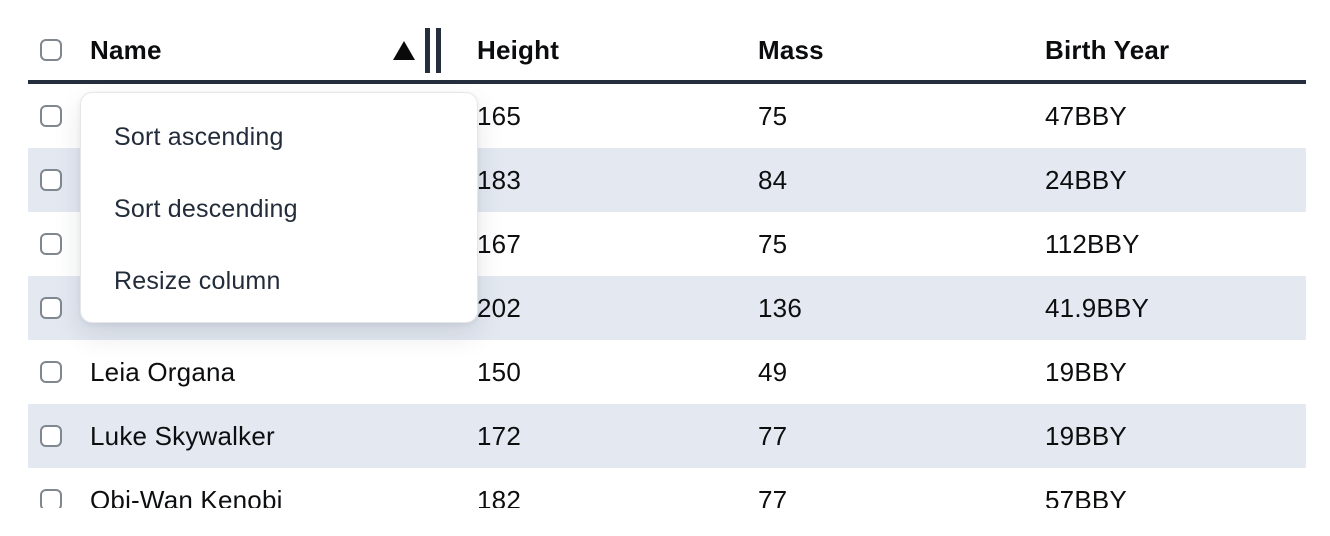 Image resolution: width=1330 pixels, height=536 pixels. What do you see at coordinates (499, 435) in the screenshot?
I see `cell-height: 172` at bounding box center [499, 435].